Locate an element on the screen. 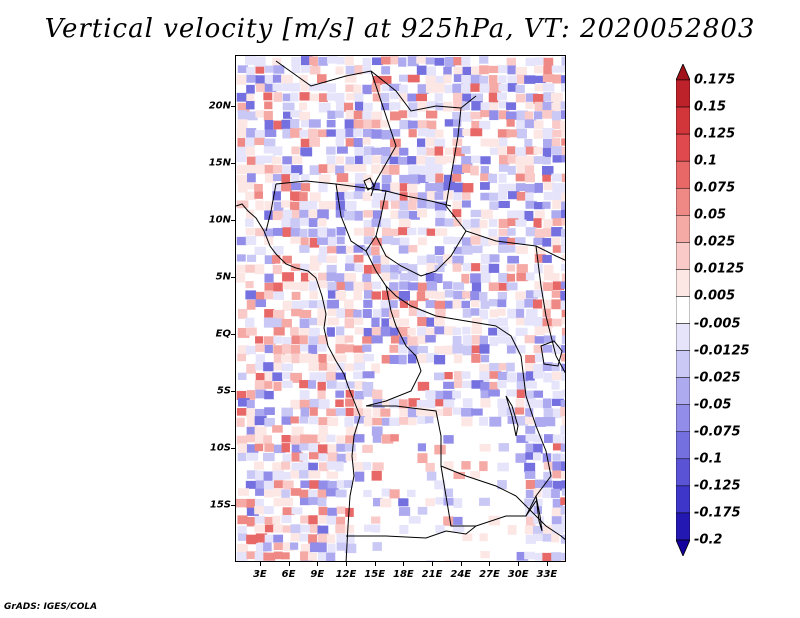 Image resolution: width=800 pixels, height=618 pixels. colorbar-label: -0.125 is located at coordinates (717, 486).